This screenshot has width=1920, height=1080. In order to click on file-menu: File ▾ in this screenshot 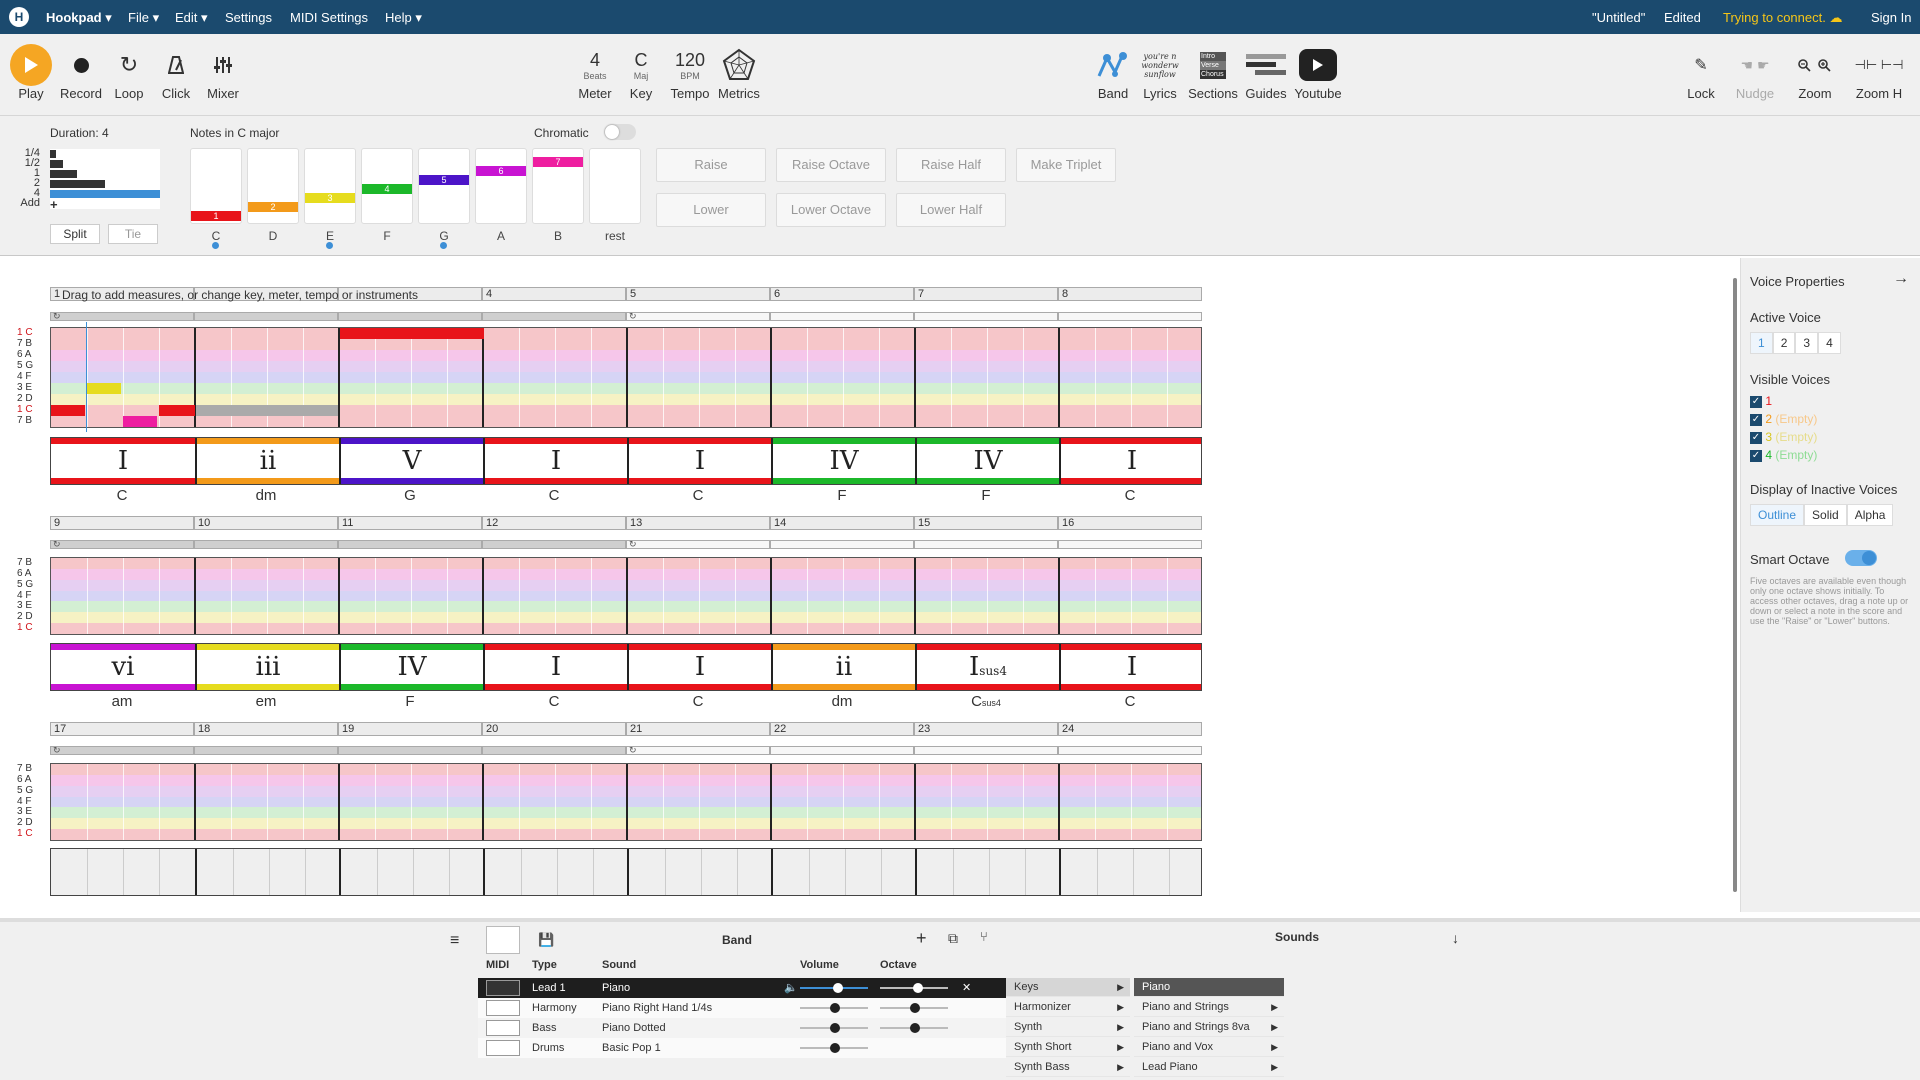, I will do `click(144, 17)`.